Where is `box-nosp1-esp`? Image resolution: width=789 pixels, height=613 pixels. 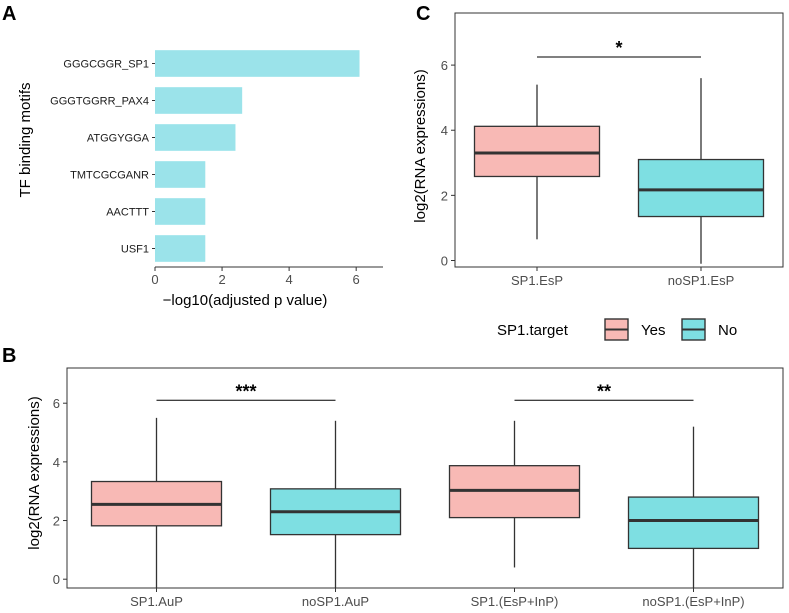
box-nosp1-esp is located at coordinates (701, 188).